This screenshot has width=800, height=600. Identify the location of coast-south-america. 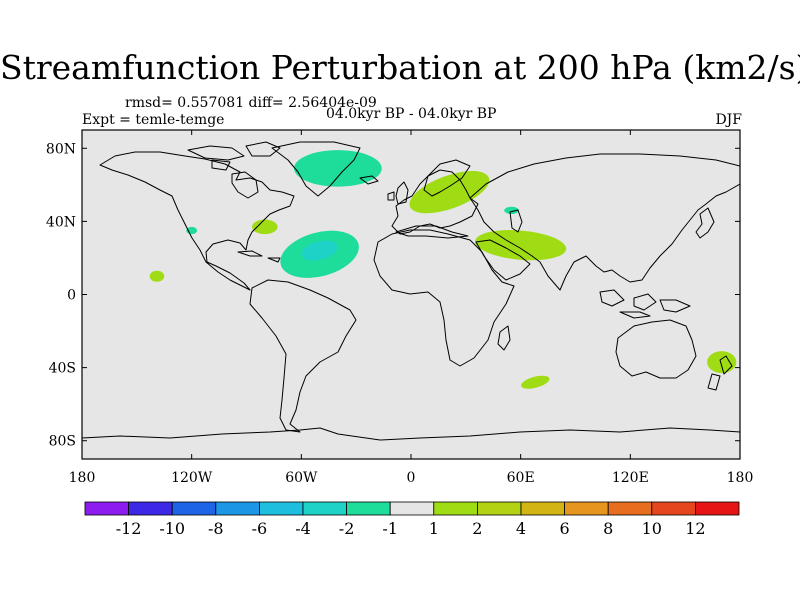
(303, 356).